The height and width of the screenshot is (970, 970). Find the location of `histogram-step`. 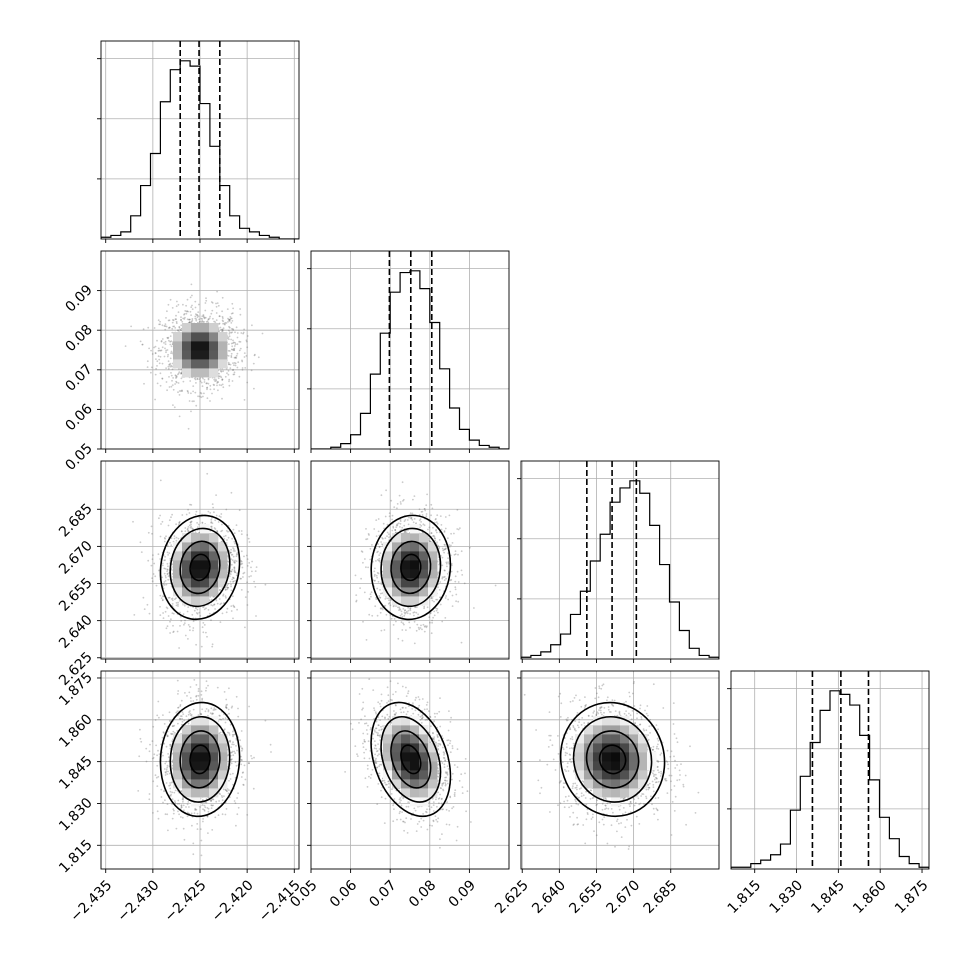

histogram-step is located at coordinates (200, 149).